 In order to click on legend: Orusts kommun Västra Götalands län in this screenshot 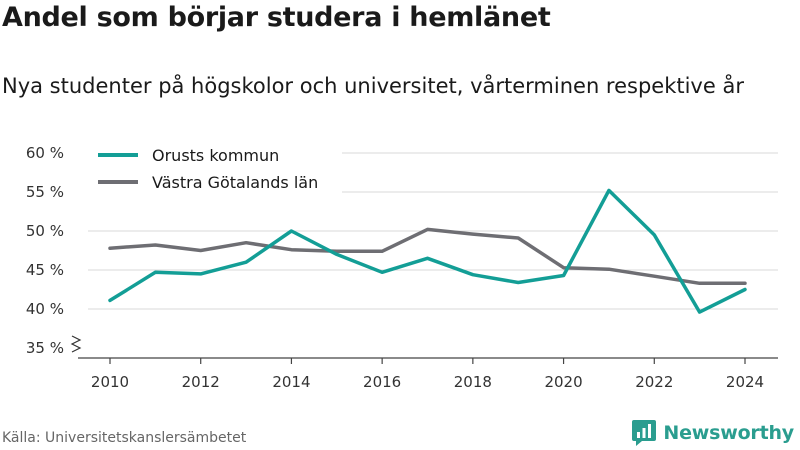, I will do `click(214, 169)`.